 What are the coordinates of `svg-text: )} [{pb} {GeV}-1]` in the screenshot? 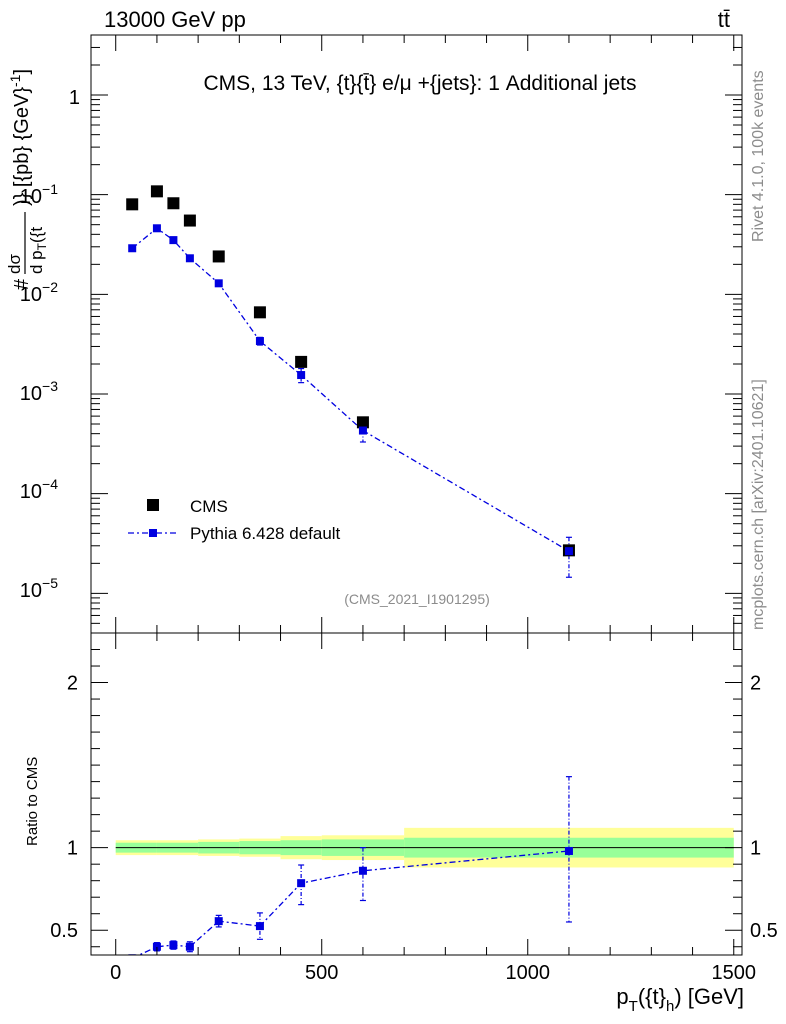 It's located at (20, 137).